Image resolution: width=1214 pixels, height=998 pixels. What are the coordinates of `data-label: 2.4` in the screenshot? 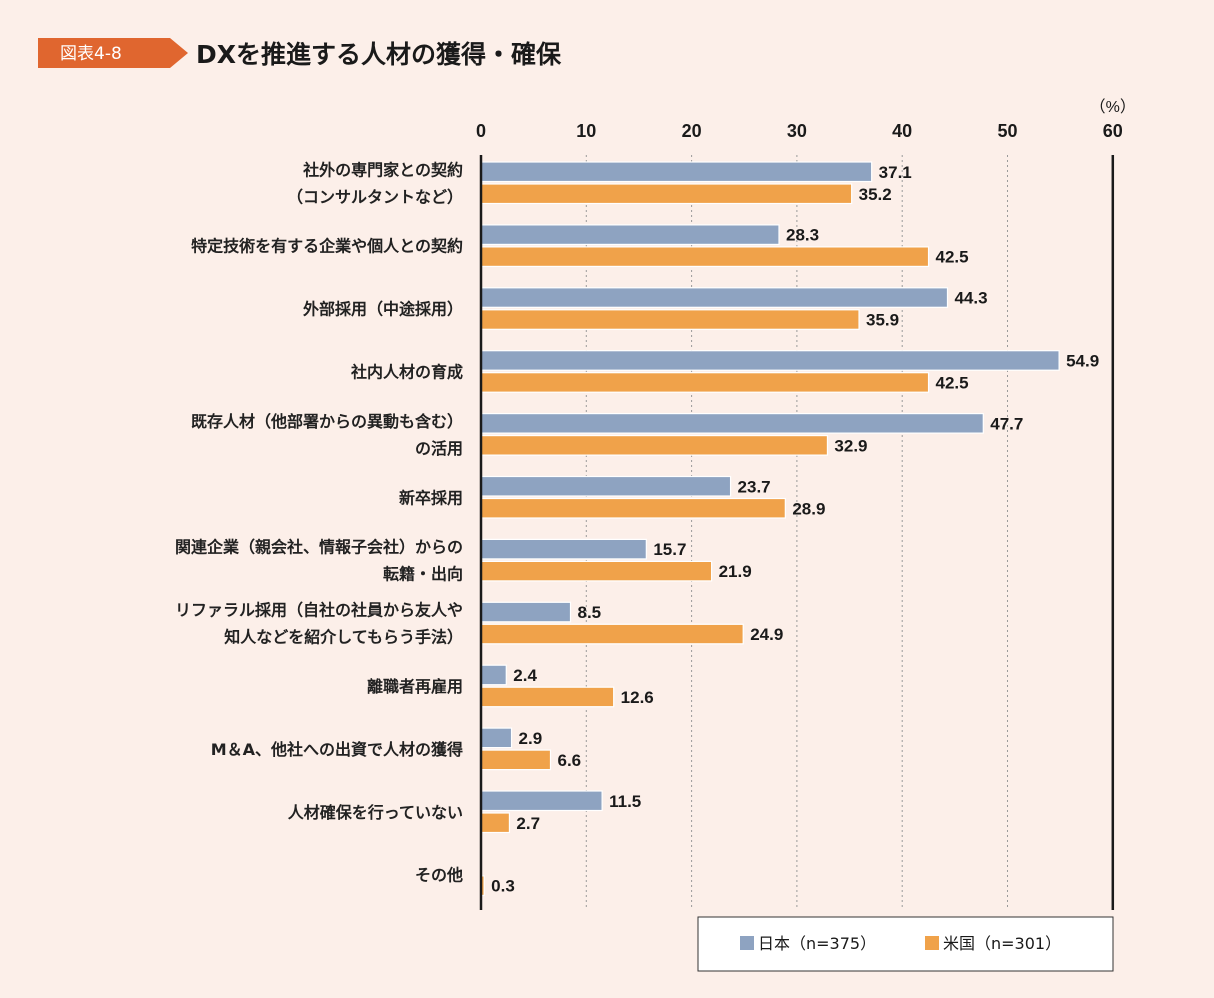 It's located at (525, 675).